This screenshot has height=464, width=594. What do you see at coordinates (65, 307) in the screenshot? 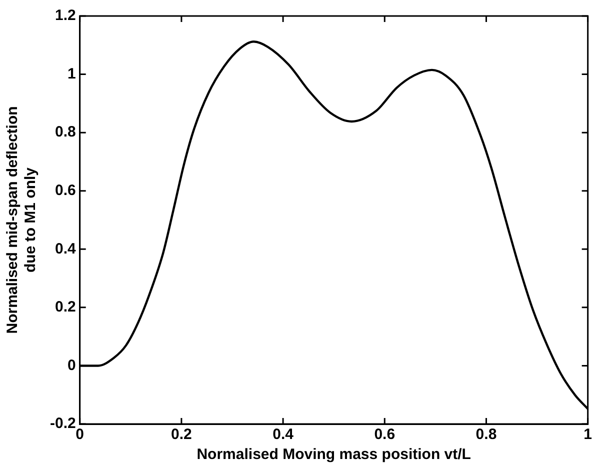
I see `y-tick-label: 0.2` at bounding box center [65, 307].